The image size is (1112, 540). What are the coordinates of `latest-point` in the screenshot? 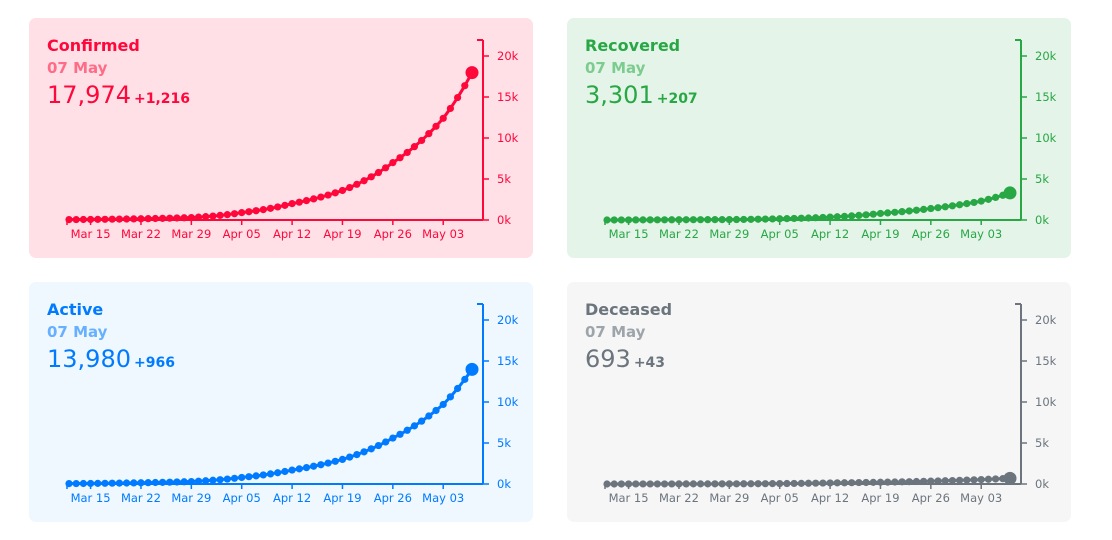 It's located at (1010, 478).